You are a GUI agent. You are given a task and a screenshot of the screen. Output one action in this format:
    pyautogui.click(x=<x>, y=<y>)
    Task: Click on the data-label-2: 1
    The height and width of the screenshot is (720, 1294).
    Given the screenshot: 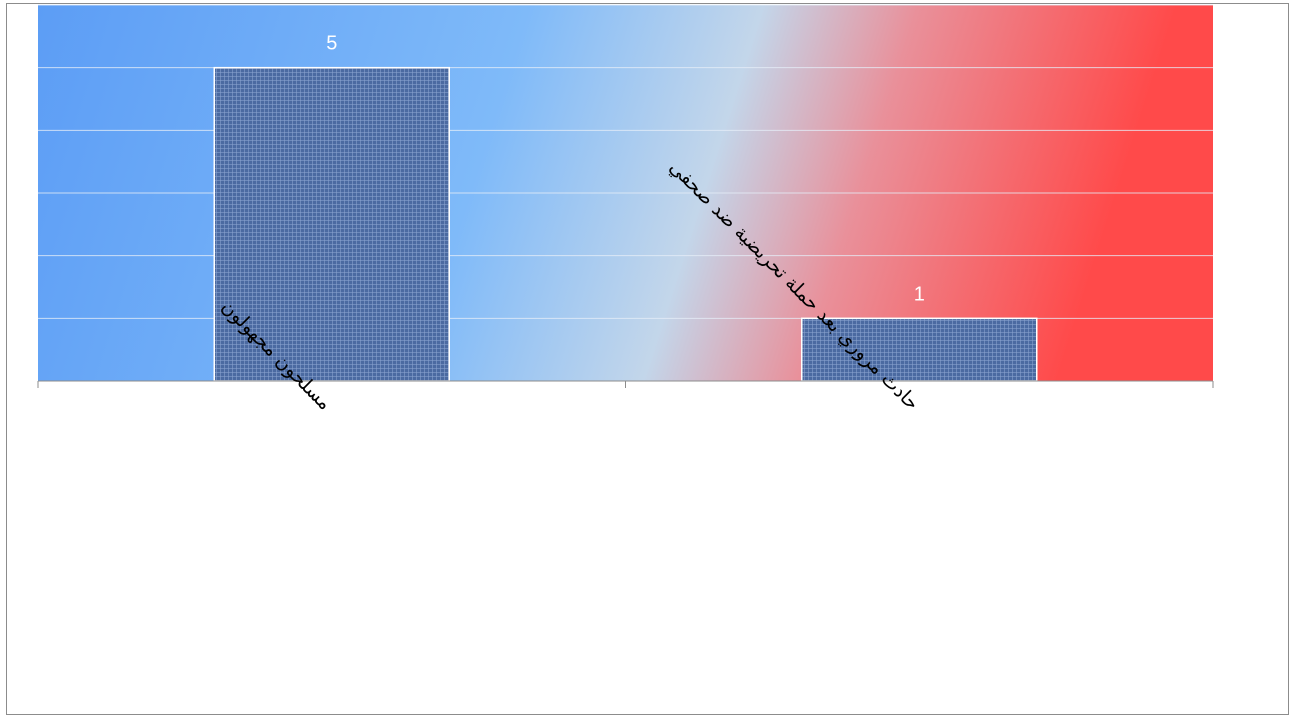 What is the action you would take?
    pyautogui.click(x=919, y=294)
    